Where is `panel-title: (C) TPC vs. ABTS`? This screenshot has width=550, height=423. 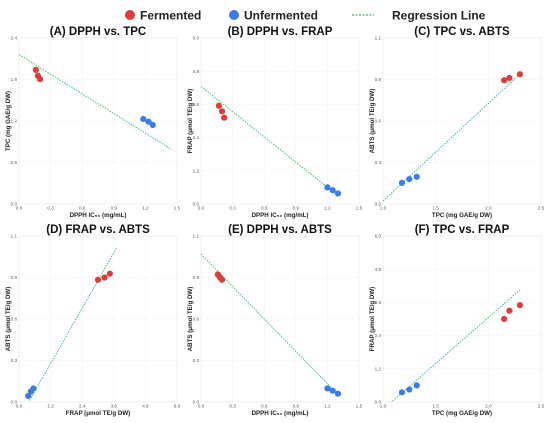 panel-title: (C) TPC vs. ABTS is located at coordinates (462, 32).